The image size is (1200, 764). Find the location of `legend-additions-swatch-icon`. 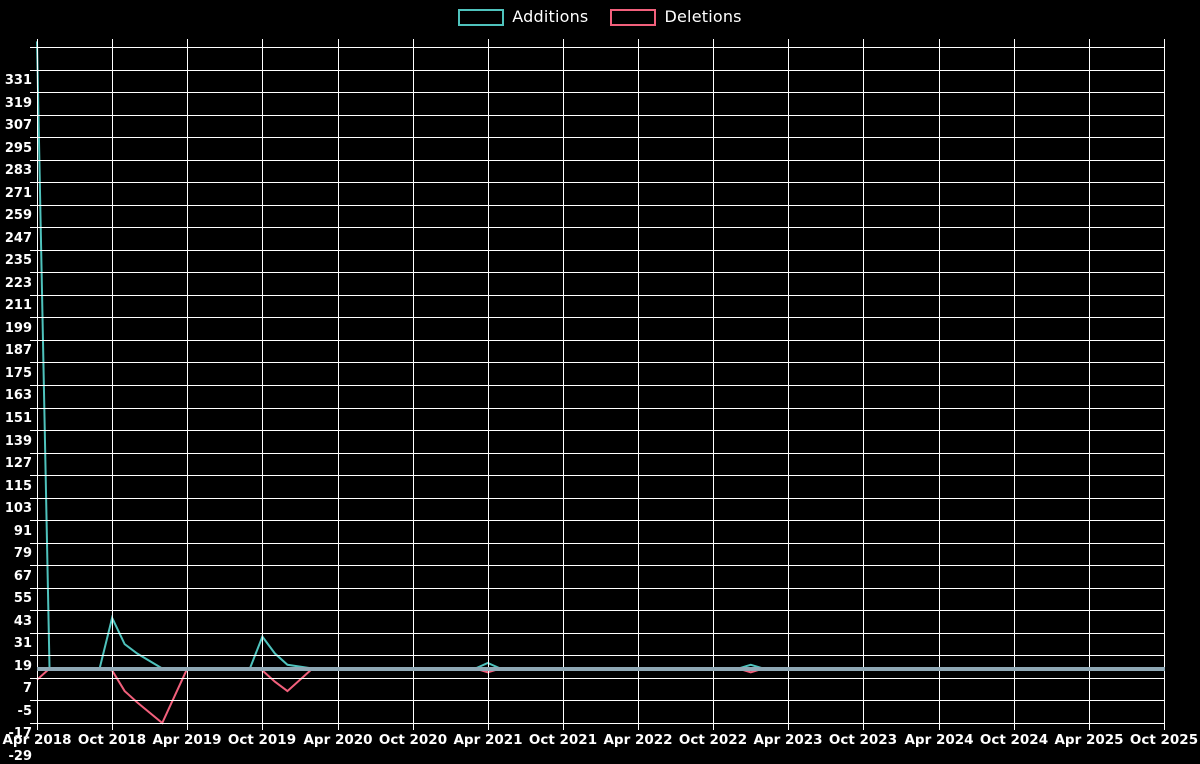

legend-additions-swatch-icon is located at coordinates (481, 17).